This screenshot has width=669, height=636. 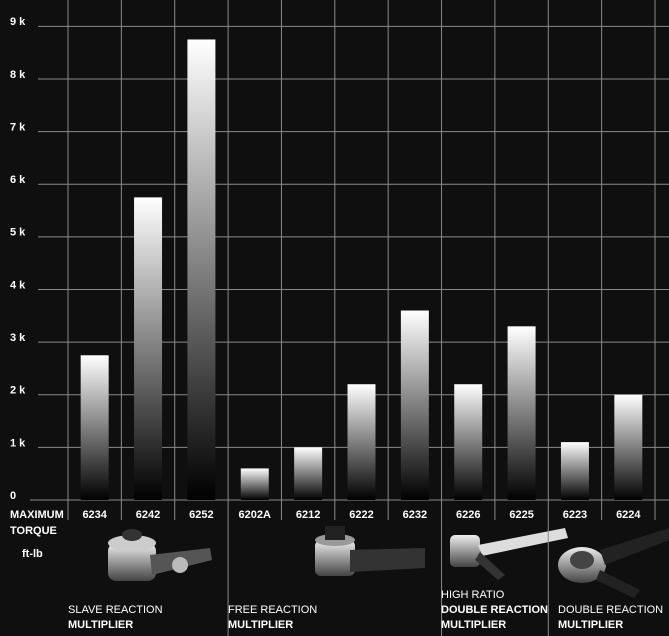 I want to click on x-tick-label: 6234, so click(x=94, y=515).